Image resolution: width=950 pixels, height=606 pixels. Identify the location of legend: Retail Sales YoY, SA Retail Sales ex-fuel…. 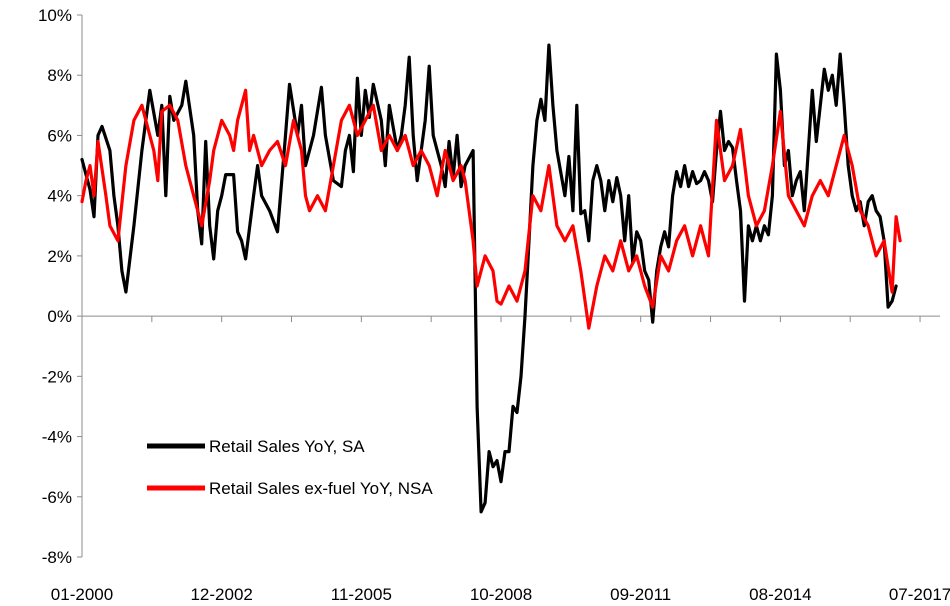
(290, 467).